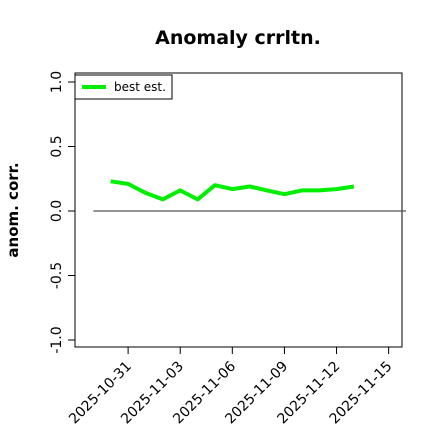  I want to click on series-line-best-est, so click(232, 190).